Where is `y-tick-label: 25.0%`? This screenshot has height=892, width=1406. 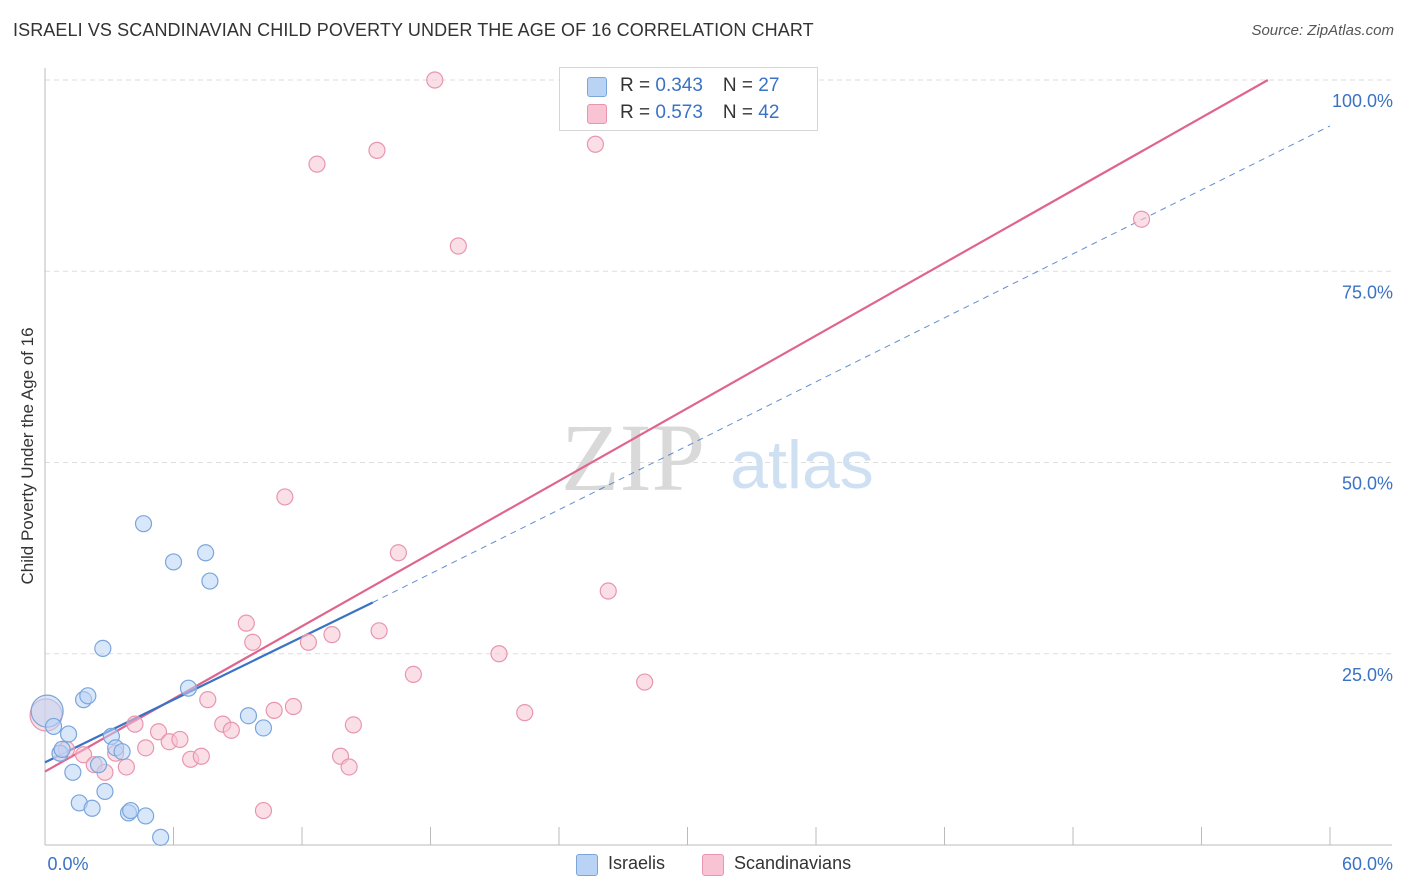
y-tick-label: 25.0% is located at coordinates (1367, 675).